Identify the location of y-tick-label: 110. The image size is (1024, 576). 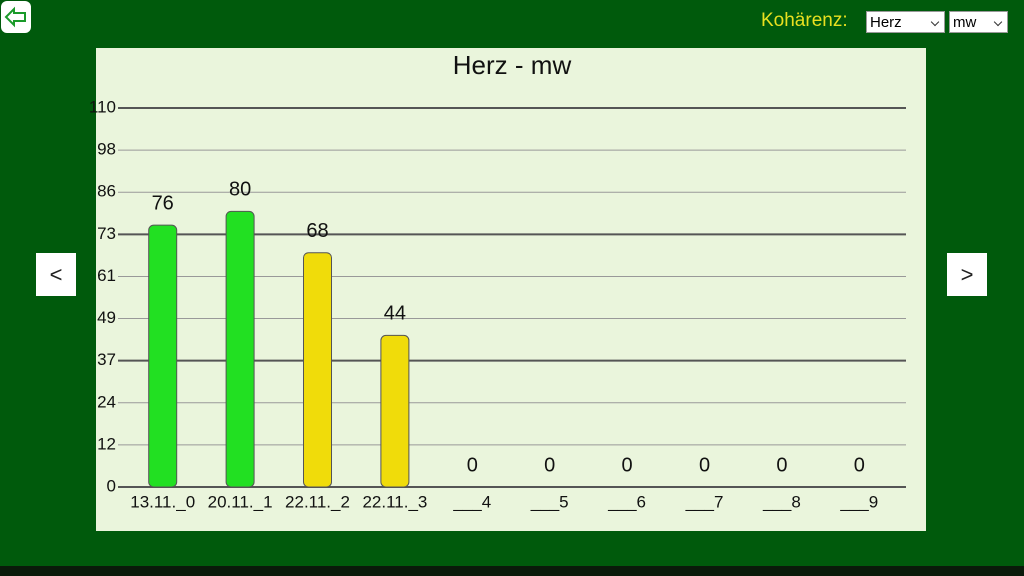
(102, 106).